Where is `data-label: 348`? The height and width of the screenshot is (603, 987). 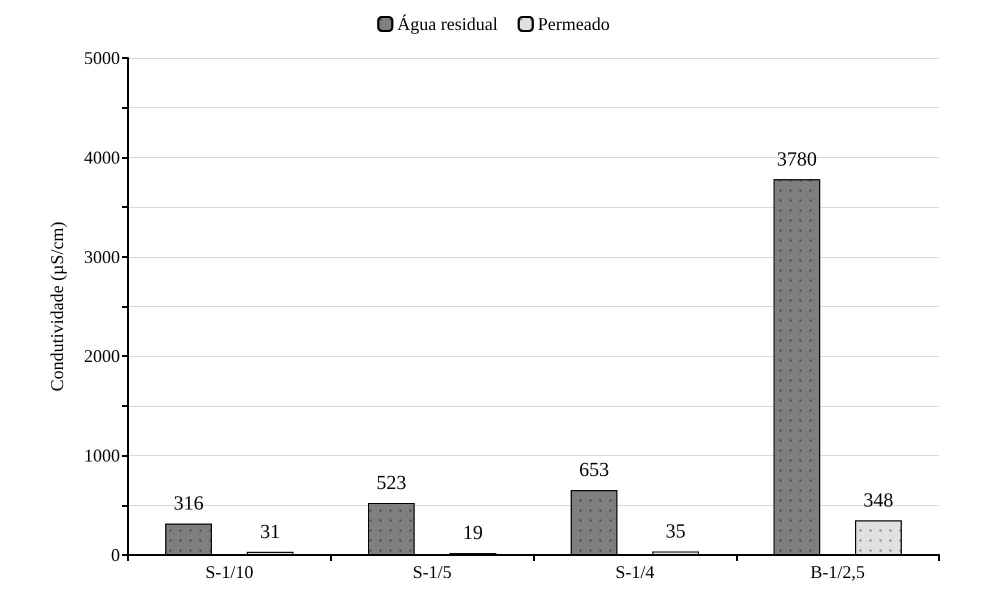 data-label: 348 is located at coordinates (878, 500).